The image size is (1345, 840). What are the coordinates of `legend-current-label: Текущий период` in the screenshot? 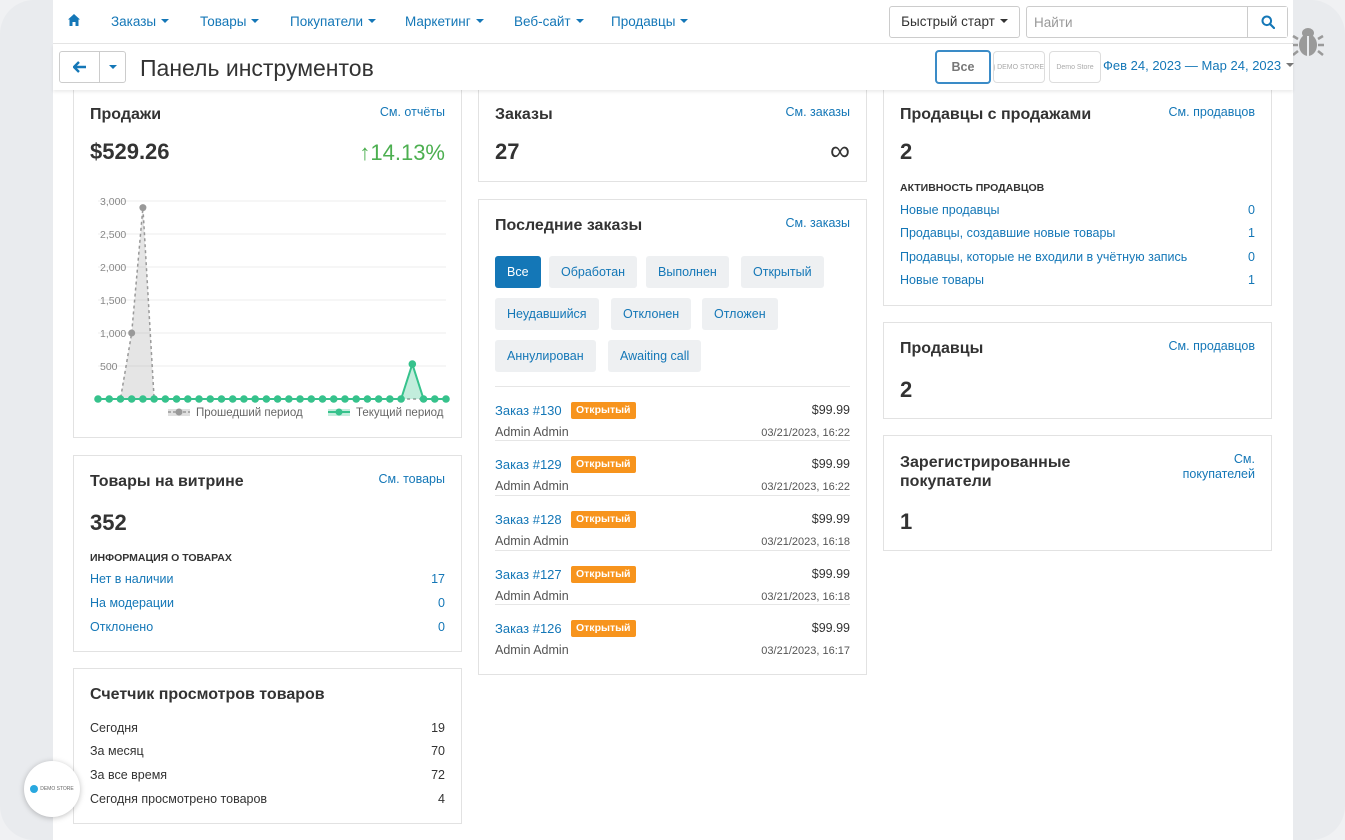 It's located at (400, 413).